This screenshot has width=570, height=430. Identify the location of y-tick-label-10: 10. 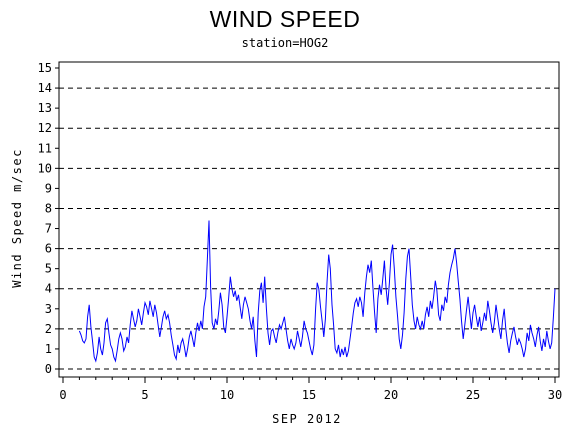
(45, 168).